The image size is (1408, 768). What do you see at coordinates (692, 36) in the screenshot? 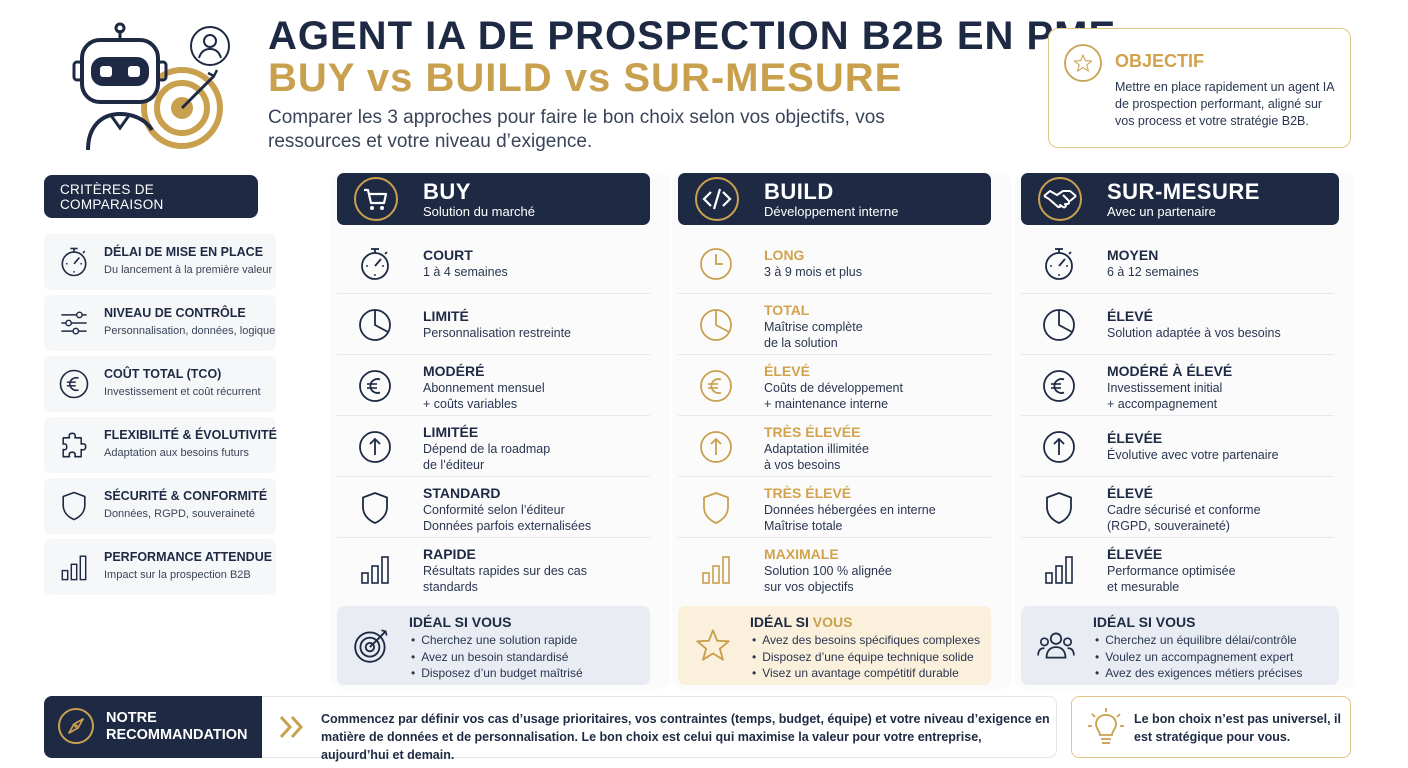
I see `page-title: AGENT IA DE PROSPECTION B2B EN PME` at bounding box center [692, 36].